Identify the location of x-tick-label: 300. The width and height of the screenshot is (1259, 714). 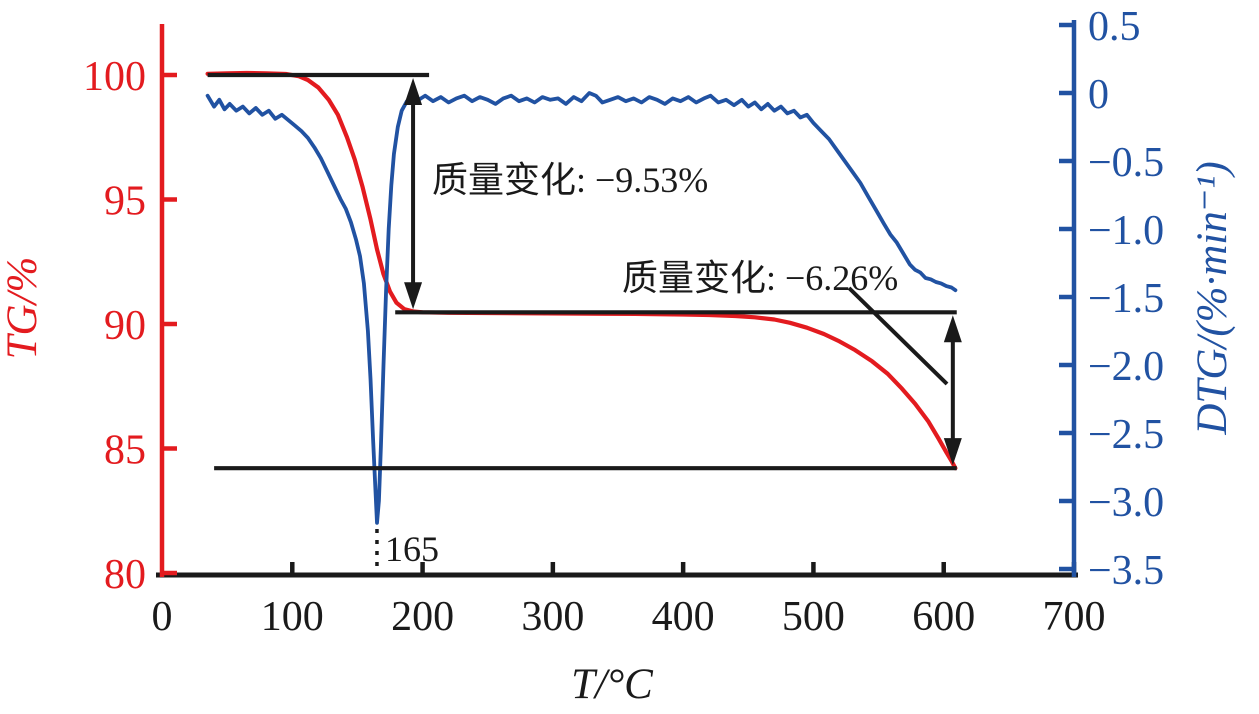
(552, 617).